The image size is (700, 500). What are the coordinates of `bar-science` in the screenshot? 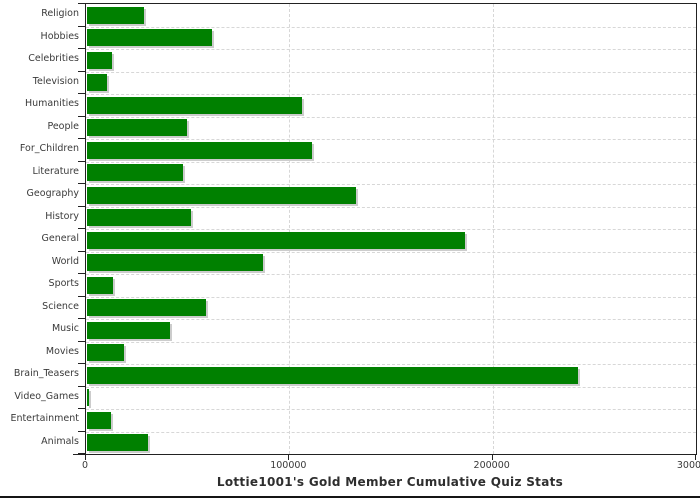 It's located at (146, 308).